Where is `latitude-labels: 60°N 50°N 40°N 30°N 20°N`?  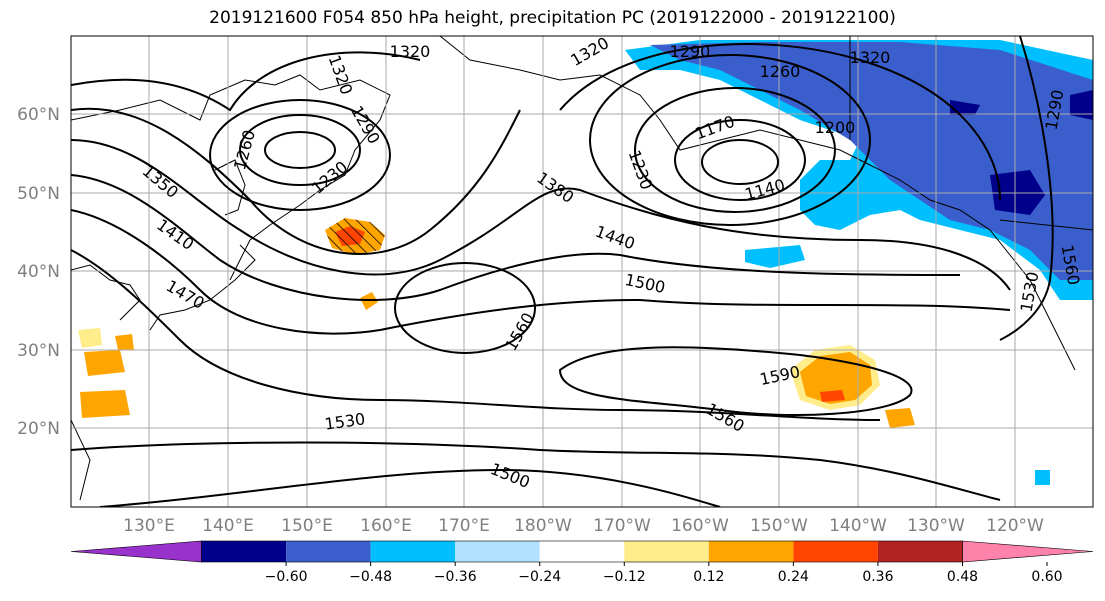 latitude-labels: 60°N 50°N 40°N 30°N 20°N is located at coordinates (38, 272).